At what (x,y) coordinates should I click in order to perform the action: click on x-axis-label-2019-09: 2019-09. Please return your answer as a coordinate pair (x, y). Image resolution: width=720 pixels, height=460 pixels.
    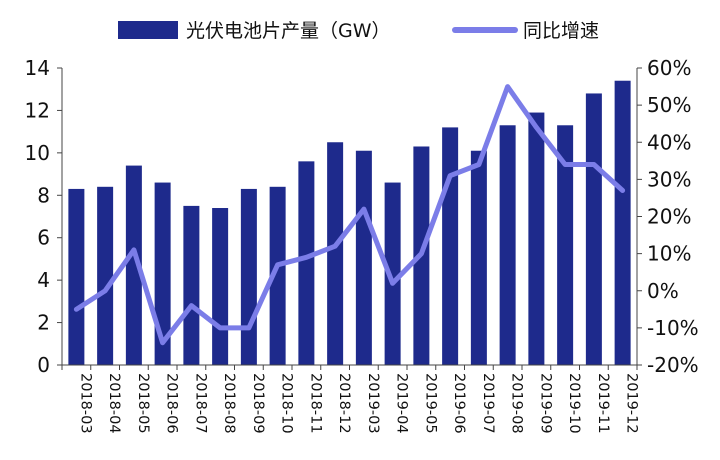
    Looking at the image, I should click on (545, 403).